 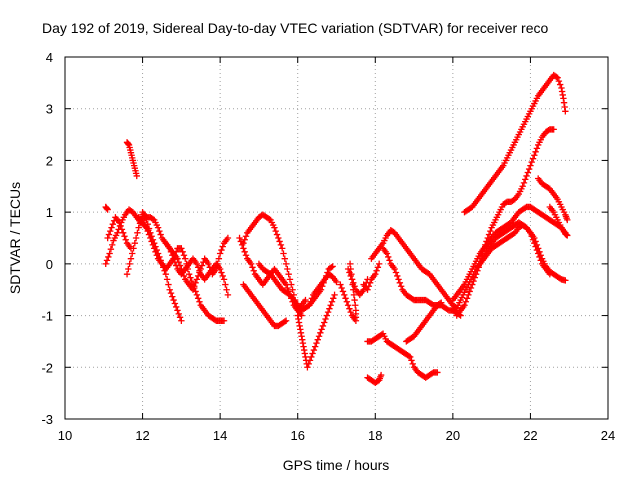 What do you see at coordinates (49, 109) in the screenshot?
I see `y-tick-label: 3` at bounding box center [49, 109].